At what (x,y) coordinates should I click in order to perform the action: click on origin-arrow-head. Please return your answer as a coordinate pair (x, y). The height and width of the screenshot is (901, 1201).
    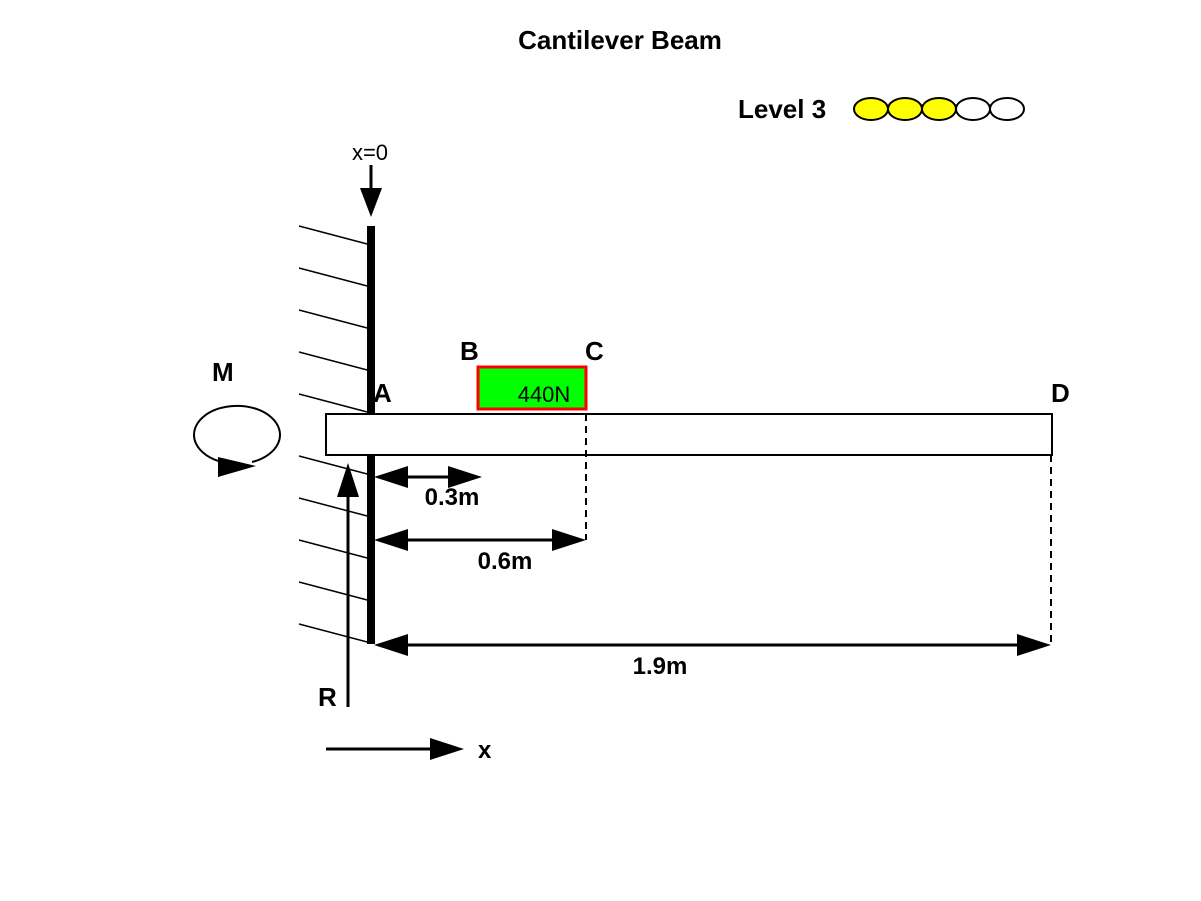
    Looking at the image, I should click on (371, 202).